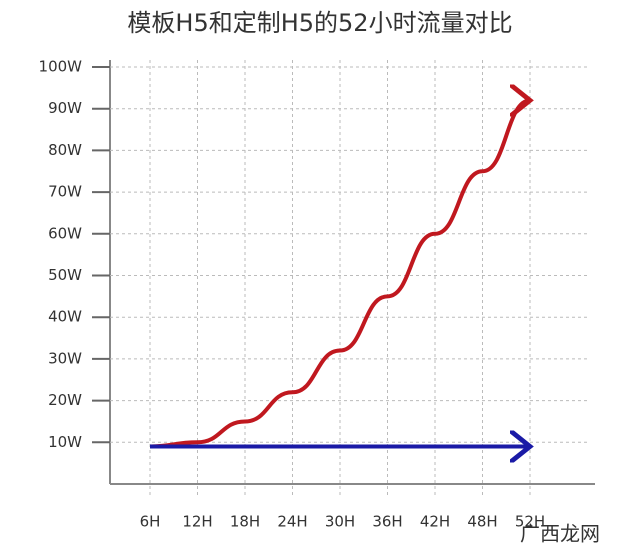 The height and width of the screenshot is (559, 640). Describe the element at coordinates (292, 522) in the screenshot. I see `x-tick-label: 24H` at that location.